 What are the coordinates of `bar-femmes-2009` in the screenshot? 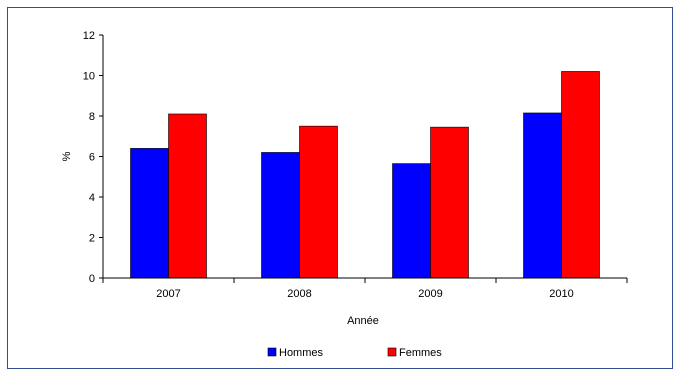 It's located at (449, 202).